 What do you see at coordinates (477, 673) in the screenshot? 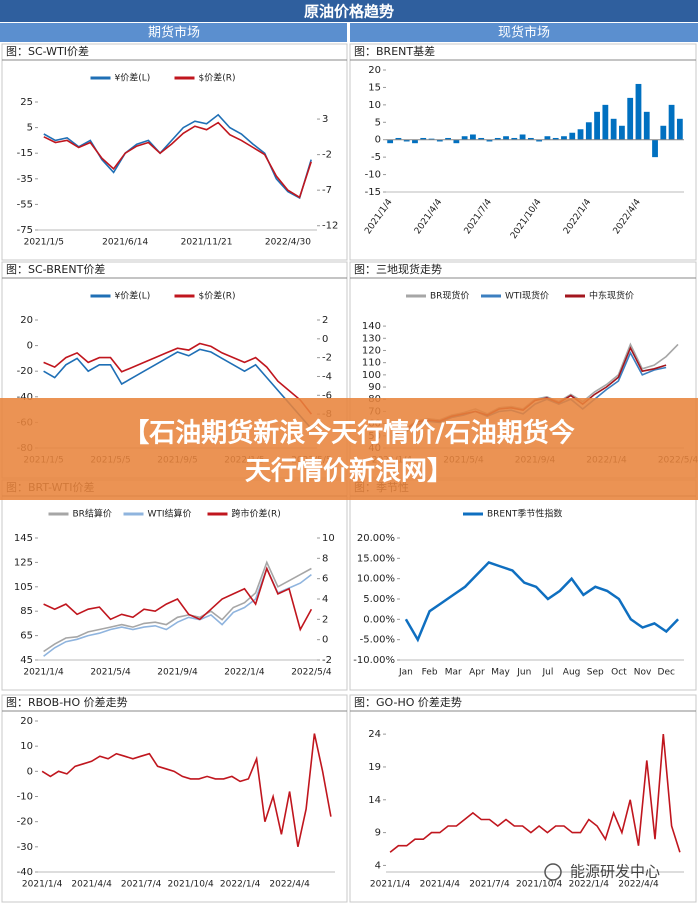
I see `x-tick-label: Apr` at bounding box center [477, 673].